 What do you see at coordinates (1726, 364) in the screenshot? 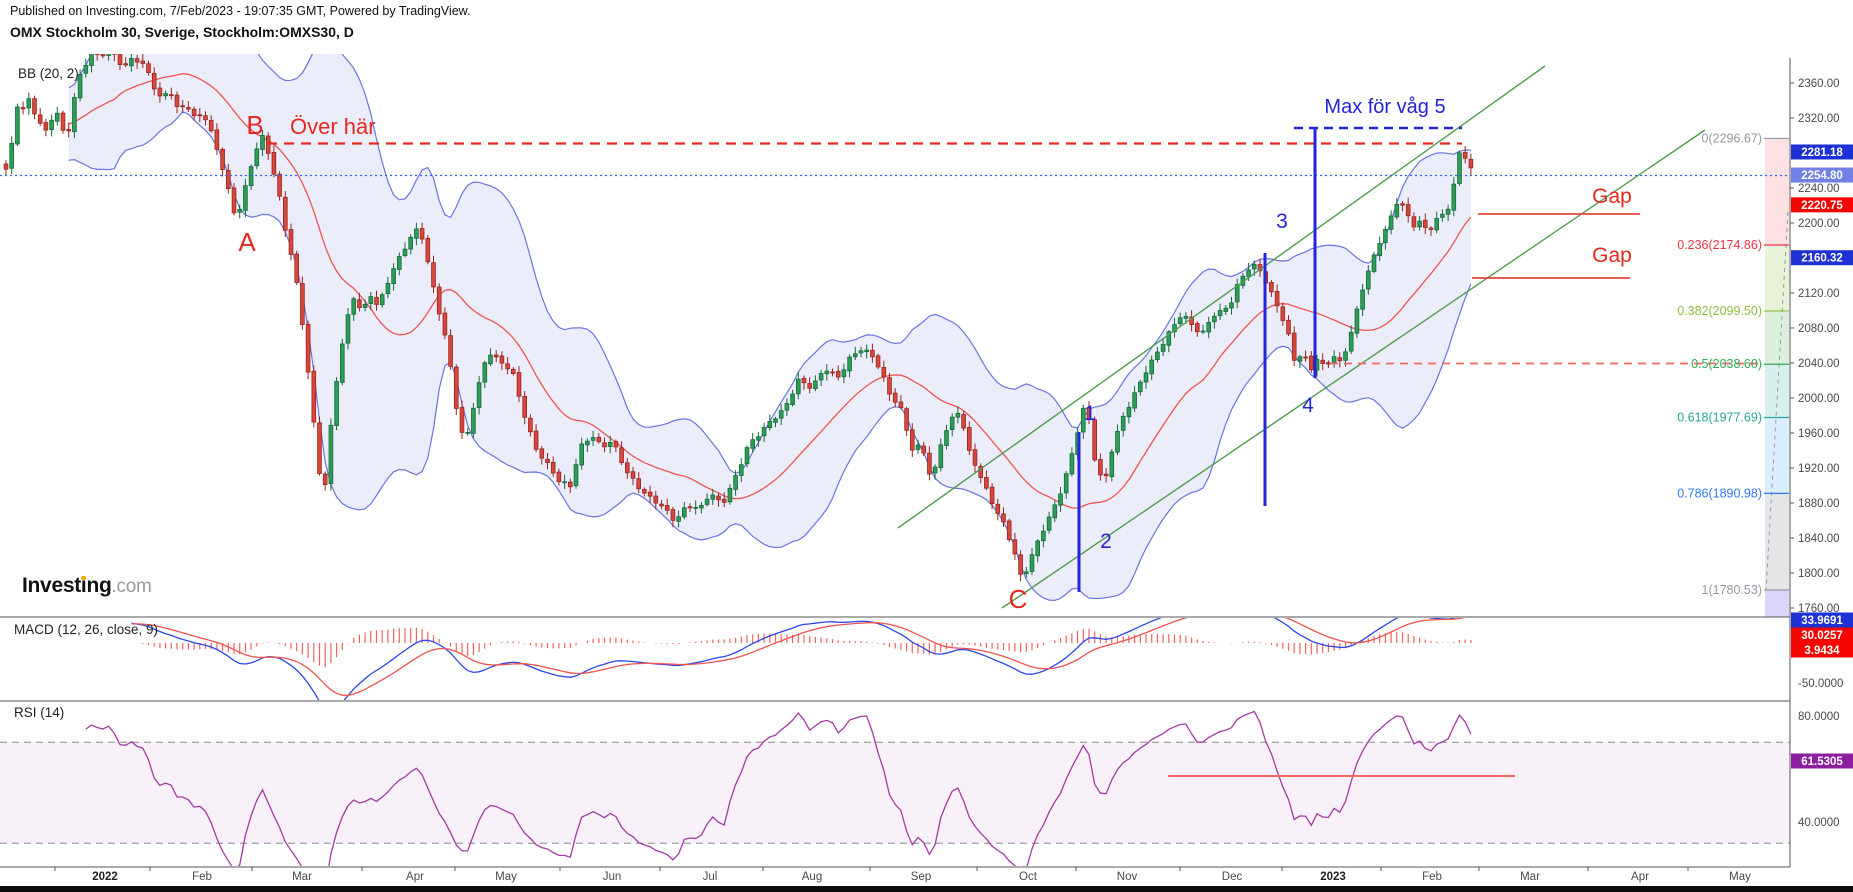
I see `fib-level-label: 0.5(2038.60)` at bounding box center [1726, 364].